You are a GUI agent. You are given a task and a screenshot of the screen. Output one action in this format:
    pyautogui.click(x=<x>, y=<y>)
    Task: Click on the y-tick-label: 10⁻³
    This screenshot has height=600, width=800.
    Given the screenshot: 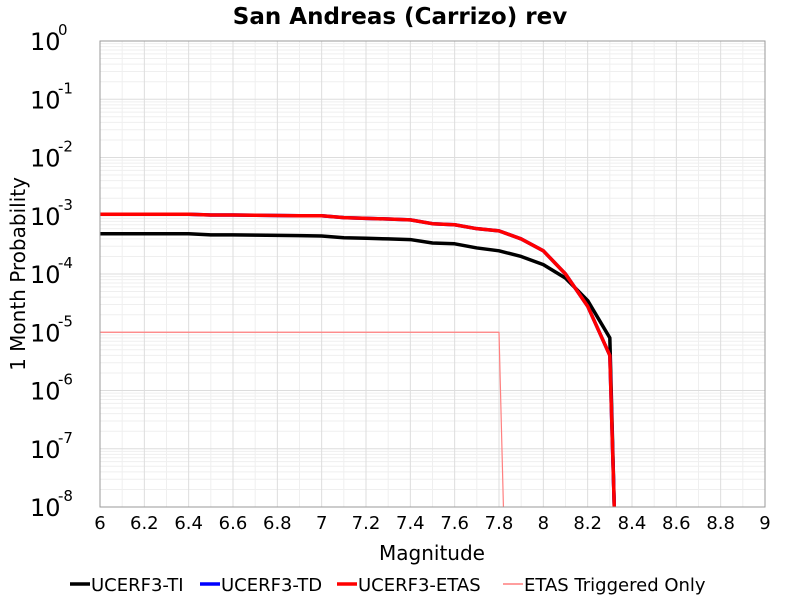 What is the action you would take?
    pyautogui.click(x=51, y=213)
    